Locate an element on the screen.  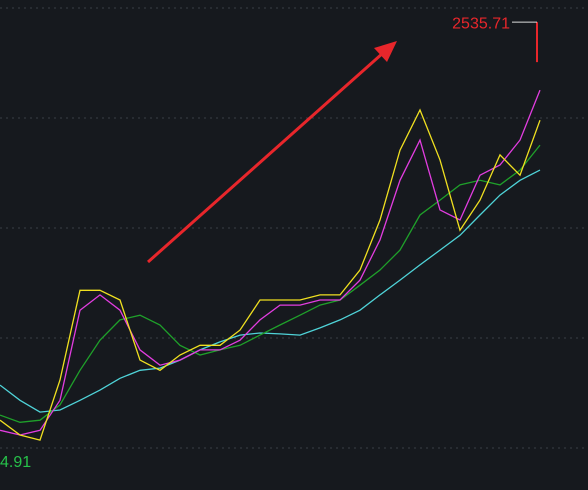
min-label: 4.91 is located at coordinates (15, 462).